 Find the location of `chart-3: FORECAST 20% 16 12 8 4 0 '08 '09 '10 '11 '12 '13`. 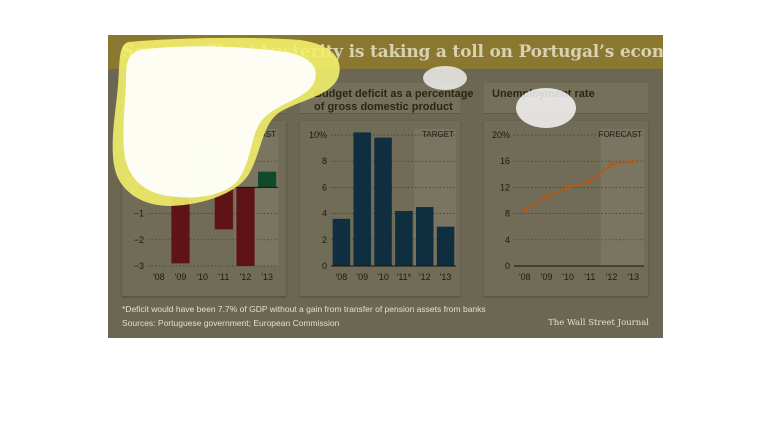

chart-3: FORECAST 20% 16 12 8 4 0 '08 '09 '10 '11 '12 '13 is located at coordinates (568, 205).